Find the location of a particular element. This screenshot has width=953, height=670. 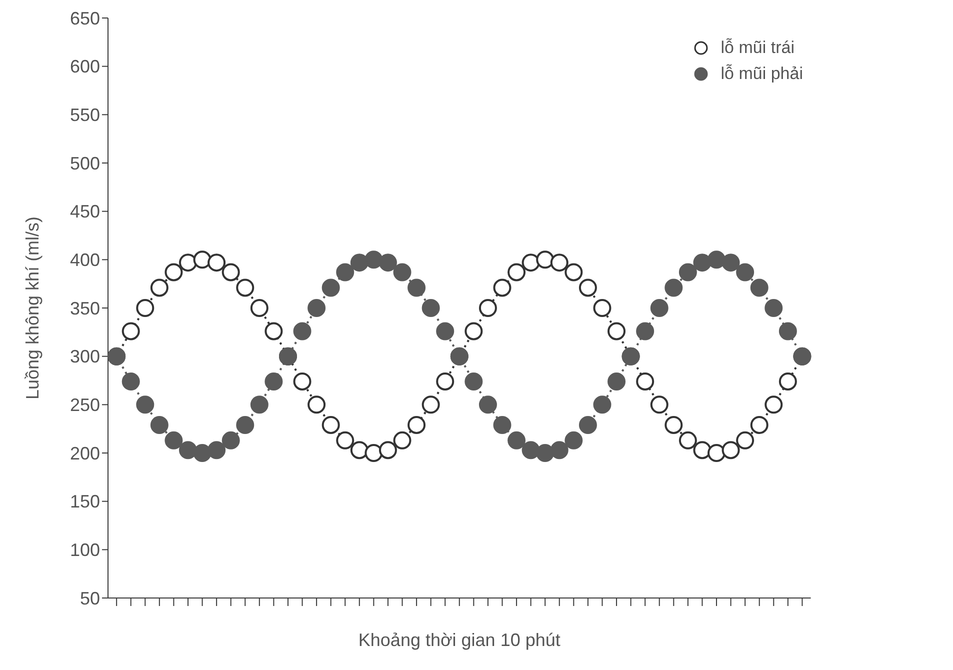

legend-label: lỗ mũi trái is located at coordinates (757, 48).